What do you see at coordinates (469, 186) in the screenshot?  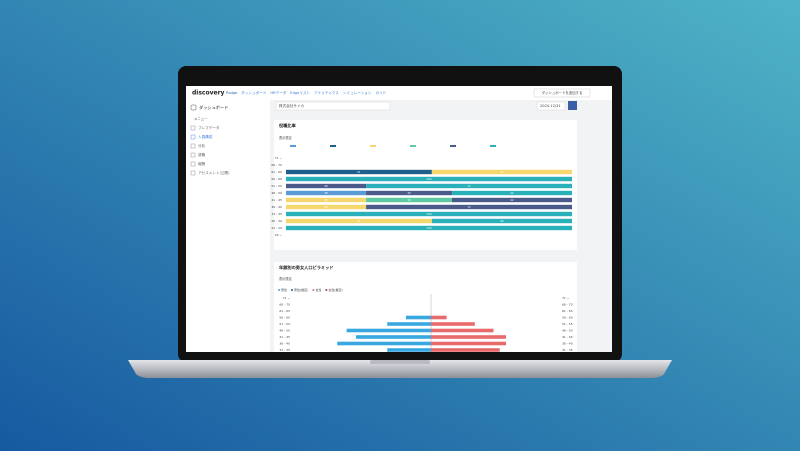 I see `value-label: 72` at bounding box center [469, 186].